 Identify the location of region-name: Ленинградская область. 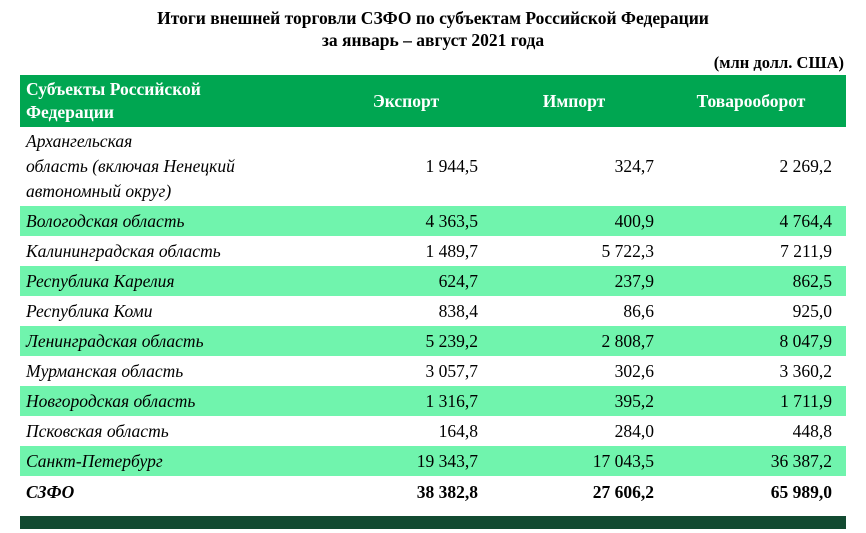
(115, 340).